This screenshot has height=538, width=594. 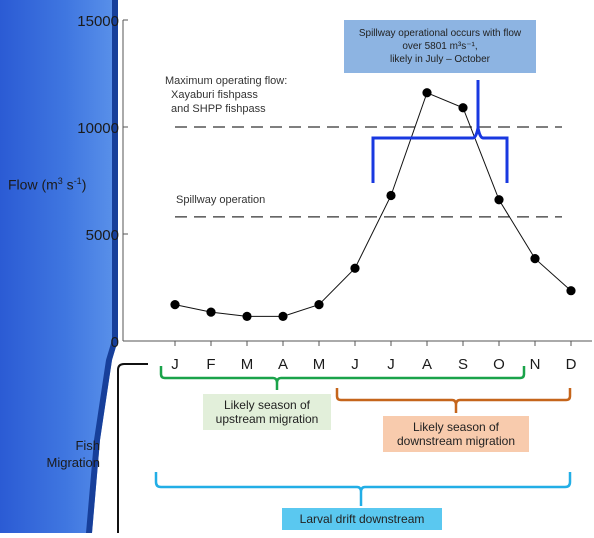 What do you see at coordinates (342, 378) in the screenshot?
I see `upstream-bracket` at bounding box center [342, 378].